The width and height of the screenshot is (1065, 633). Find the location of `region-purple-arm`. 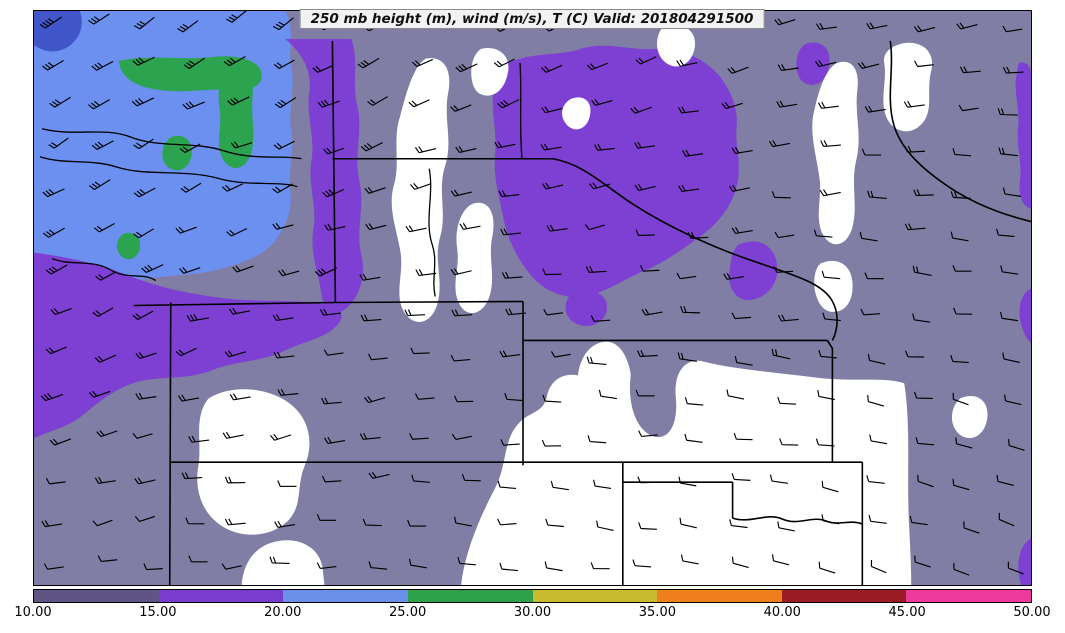

region-purple-arm is located at coordinates (586, 308).